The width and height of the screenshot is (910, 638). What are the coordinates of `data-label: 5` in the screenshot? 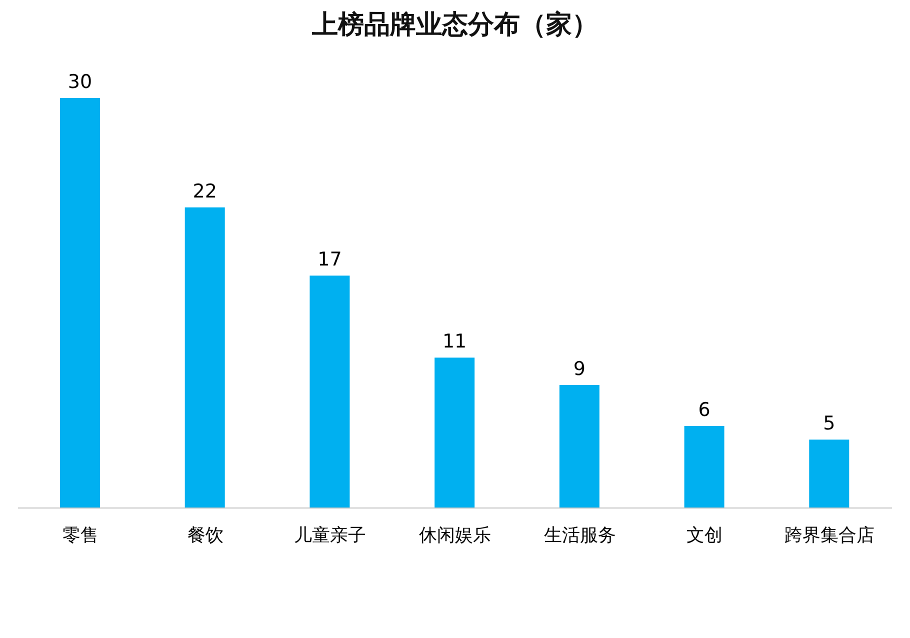 It's located at (829, 423).